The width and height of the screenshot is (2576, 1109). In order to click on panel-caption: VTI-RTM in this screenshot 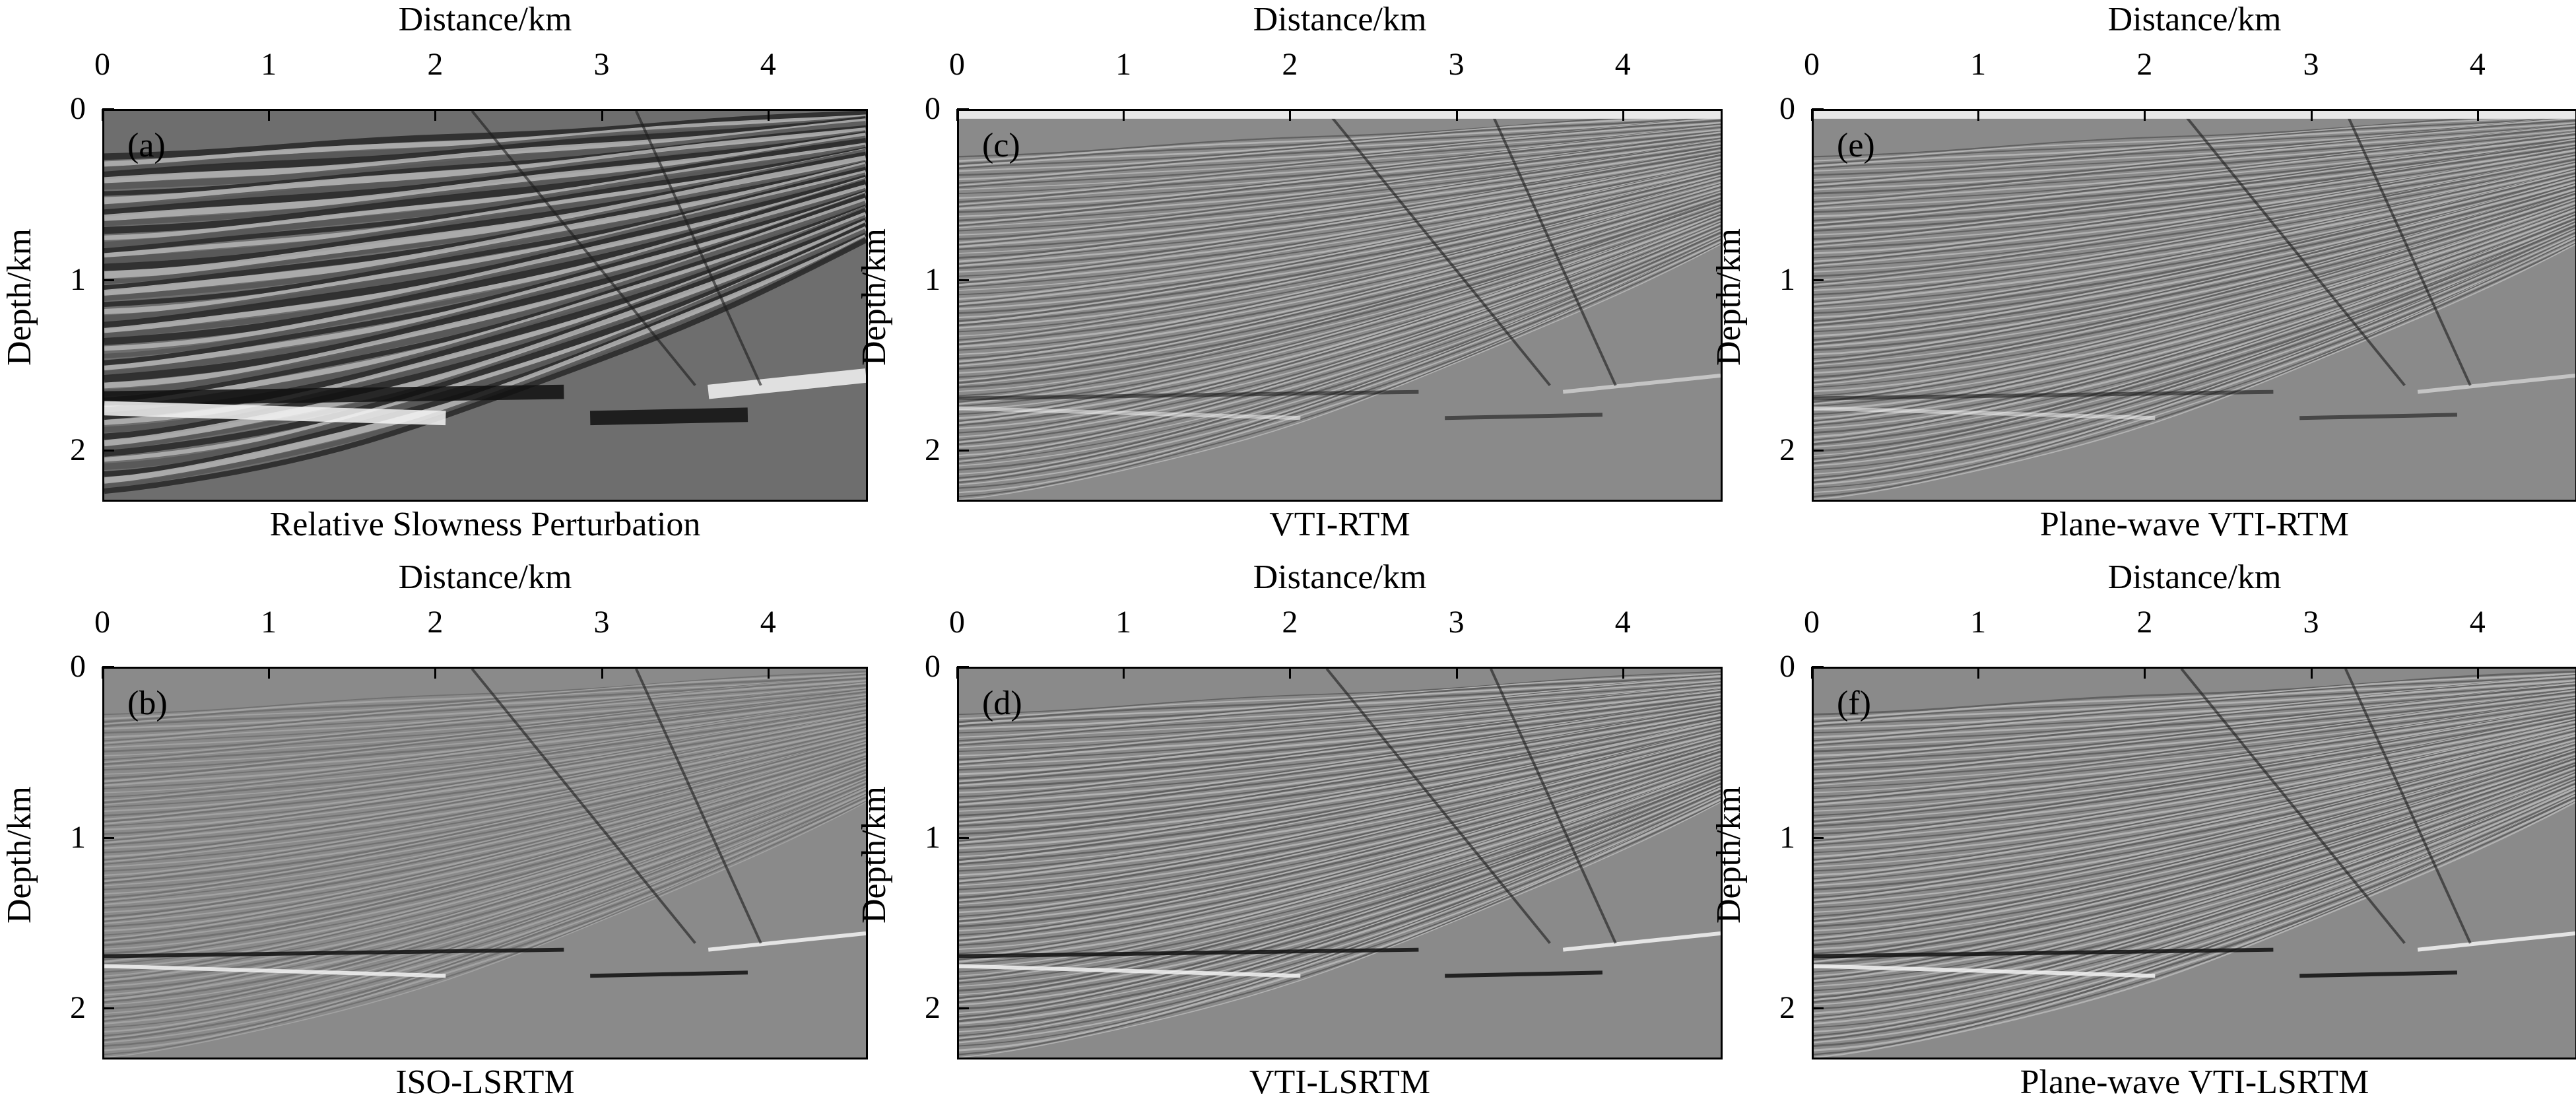, I will do `click(1339, 524)`.